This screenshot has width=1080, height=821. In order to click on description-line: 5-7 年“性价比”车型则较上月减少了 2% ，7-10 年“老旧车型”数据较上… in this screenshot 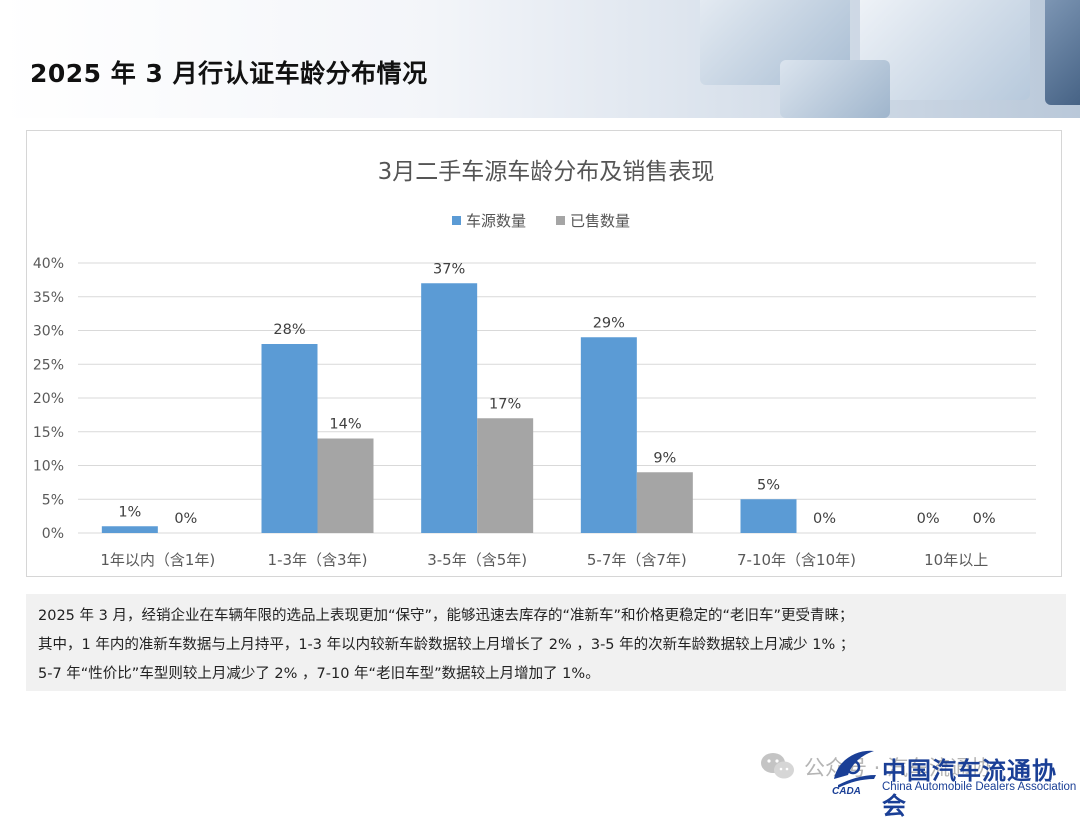, I will do `click(319, 674)`.